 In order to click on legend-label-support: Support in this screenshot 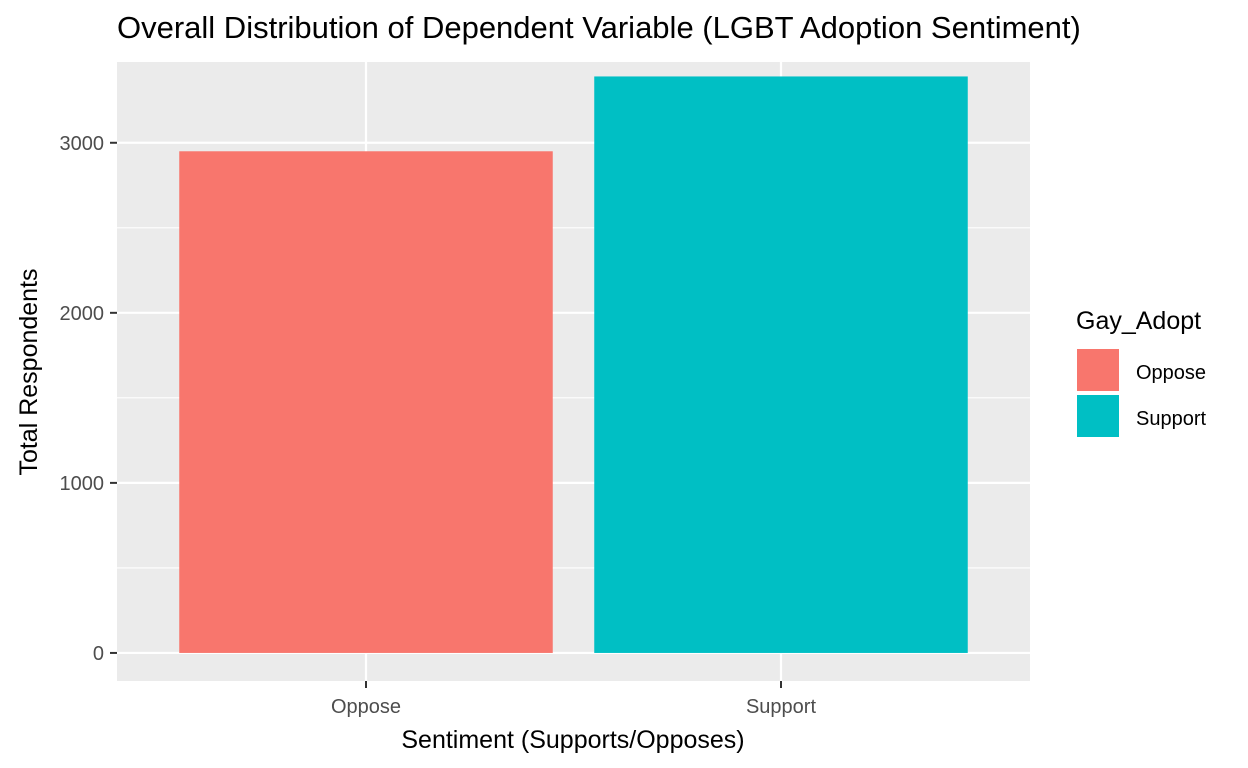, I will do `click(1171, 419)`.